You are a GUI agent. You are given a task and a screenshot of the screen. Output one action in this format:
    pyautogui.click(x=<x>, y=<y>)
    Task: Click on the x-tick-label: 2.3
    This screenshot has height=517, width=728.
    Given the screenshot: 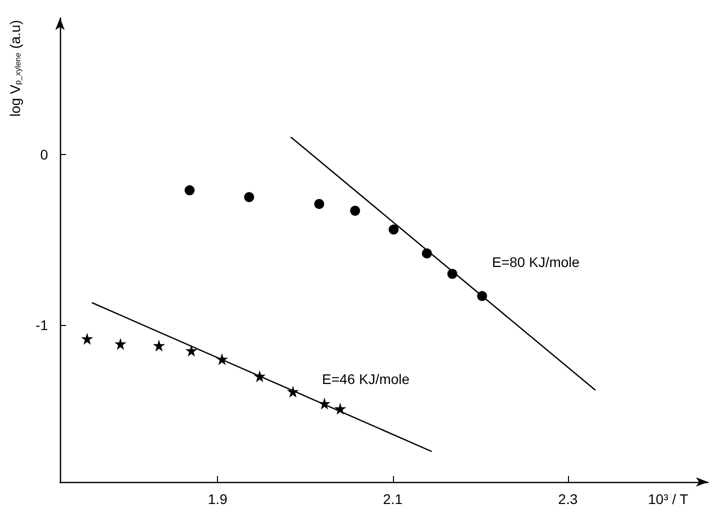 What is the action you would take?
    pyautogui.click(x=568, y=499)
    